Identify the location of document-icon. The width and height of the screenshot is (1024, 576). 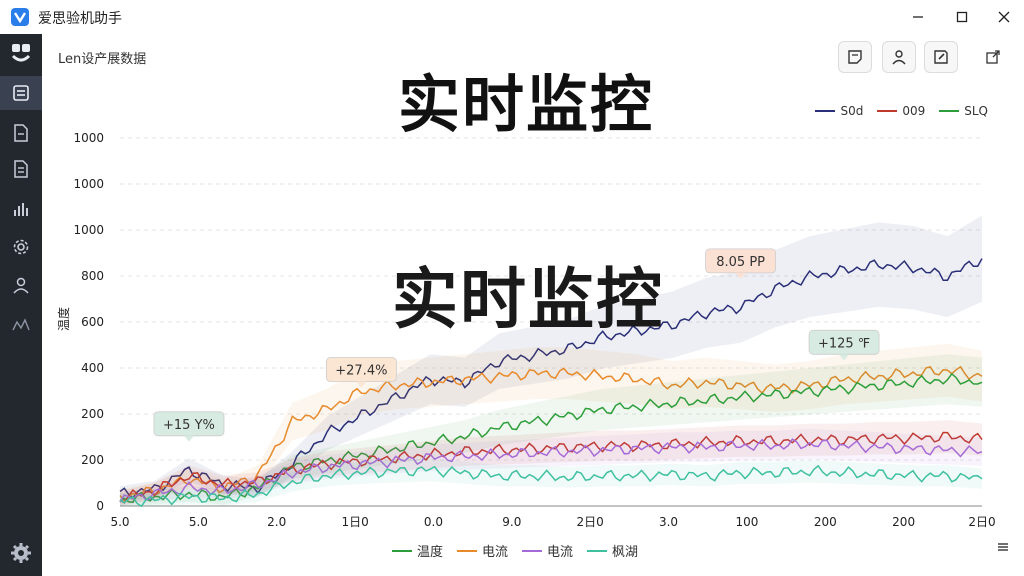
(21, 169).